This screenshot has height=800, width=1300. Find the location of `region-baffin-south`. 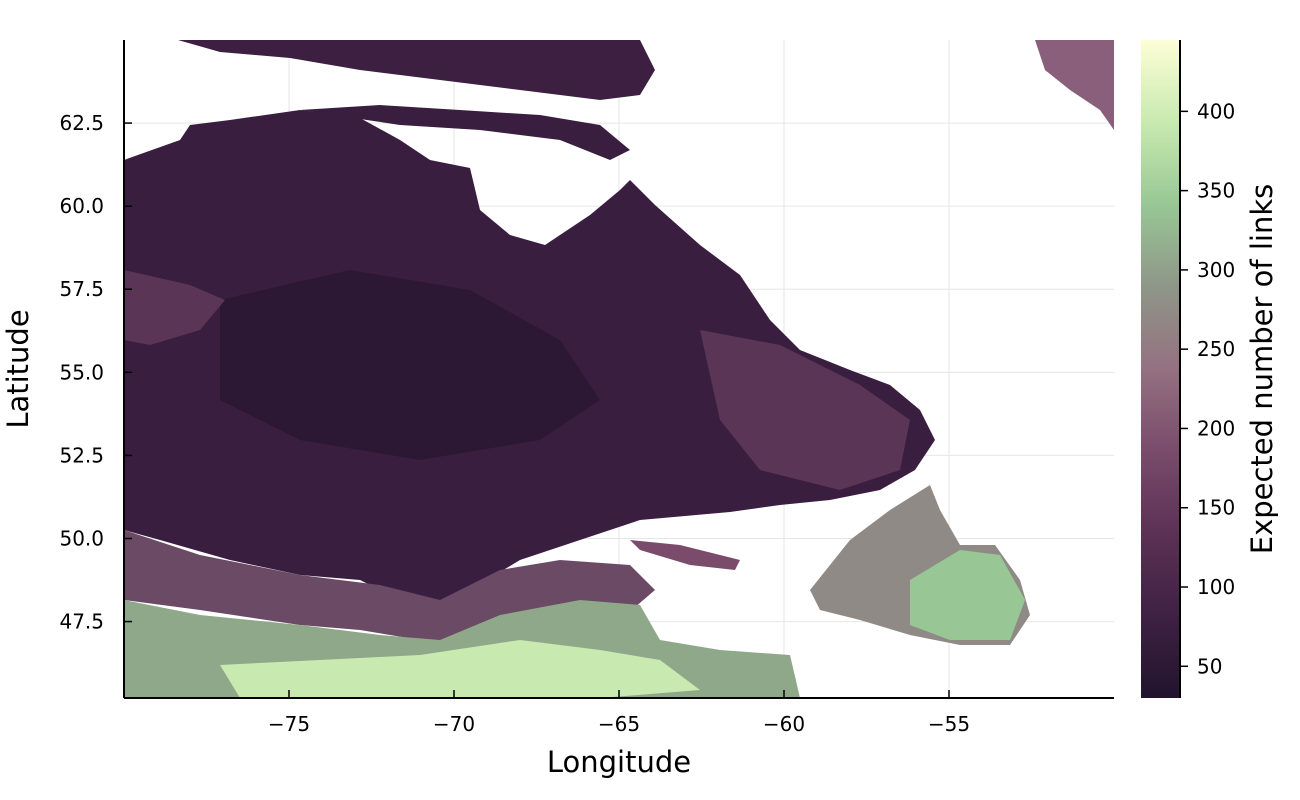

region-baffin-south is located at coordinates (465, 132).